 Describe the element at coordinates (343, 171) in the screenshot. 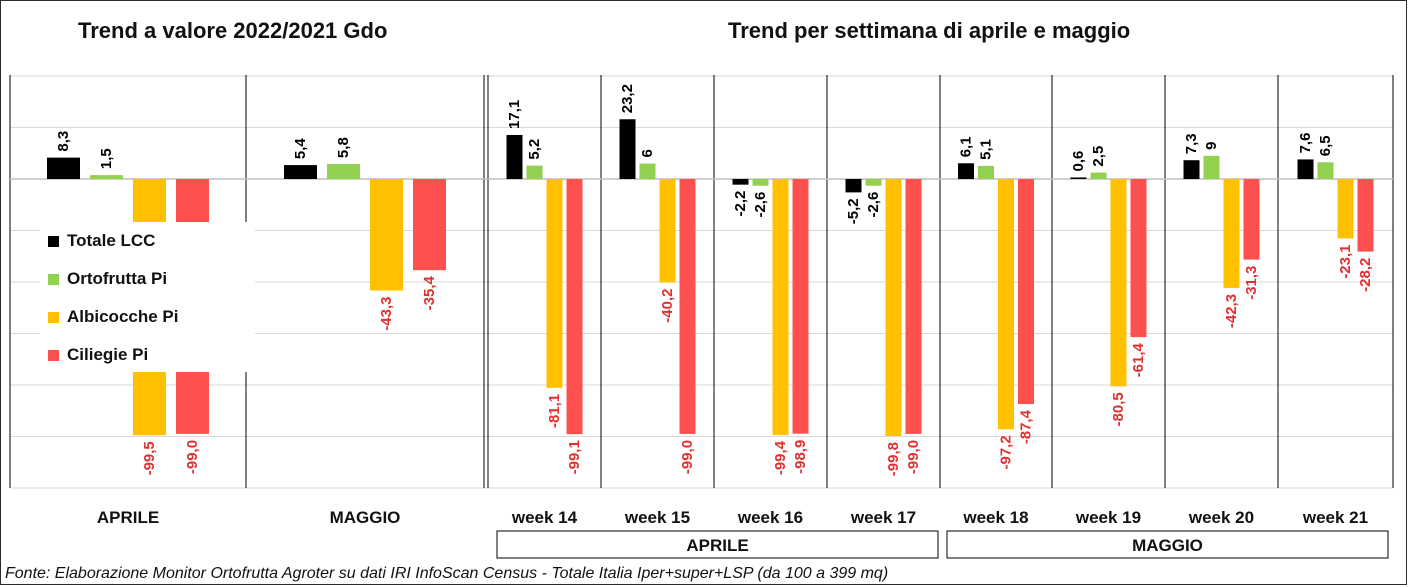

I see `bar-ortofrutta-pi-maggio` at that location.